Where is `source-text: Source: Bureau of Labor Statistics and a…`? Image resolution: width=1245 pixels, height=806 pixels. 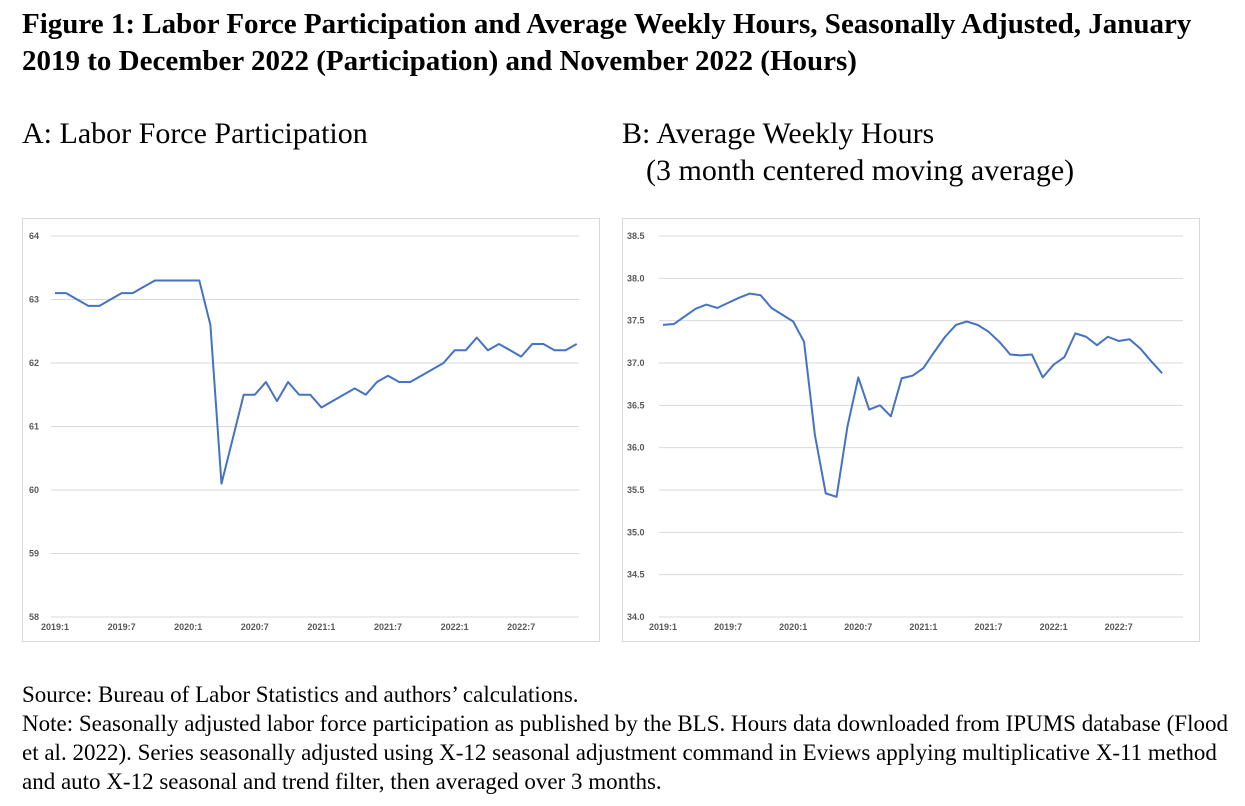
source-text: Source: Bureau of Labor Statistics and a… is located at coordinates (300, 694).